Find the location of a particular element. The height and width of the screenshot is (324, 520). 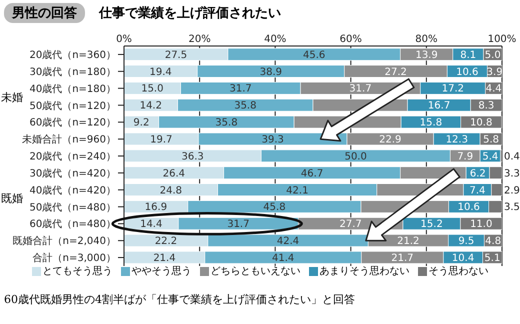

y-tick-label: 60歳代（n=120） is located at coordinates (72, 122).